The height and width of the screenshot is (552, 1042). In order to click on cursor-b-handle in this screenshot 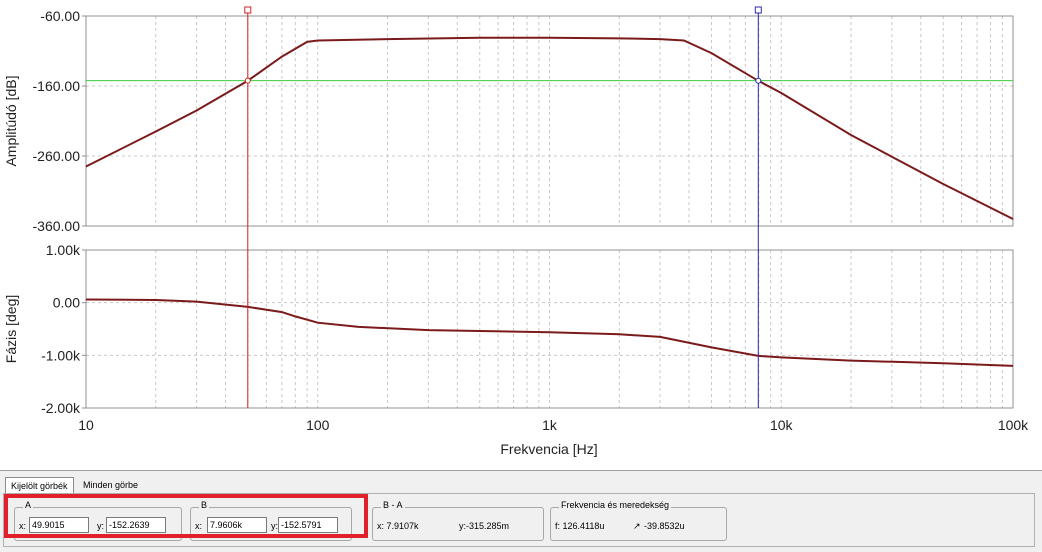, I will do `click(758, 10)`.